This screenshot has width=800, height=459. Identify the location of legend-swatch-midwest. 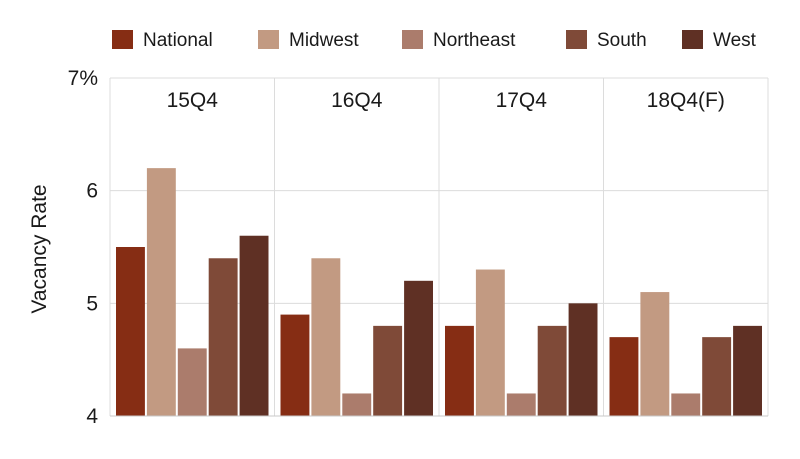
(268, 39).